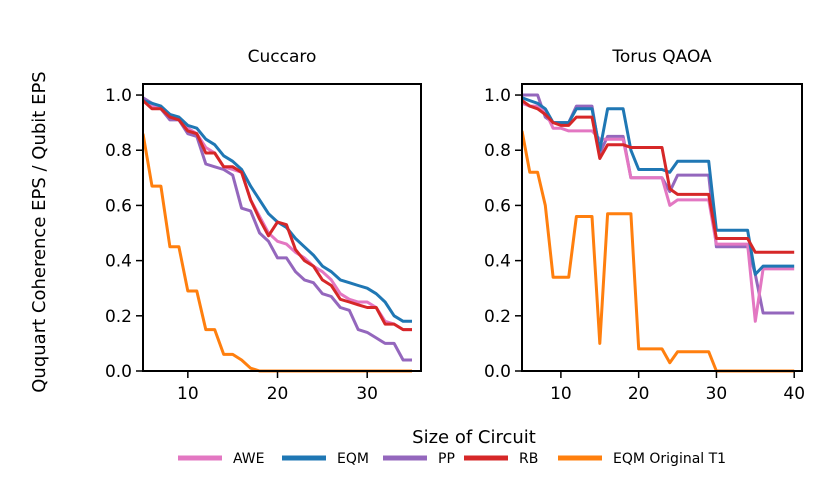  I want to click on legend: AWE EQM PP RB EQM Original T1, so click(452, 459).